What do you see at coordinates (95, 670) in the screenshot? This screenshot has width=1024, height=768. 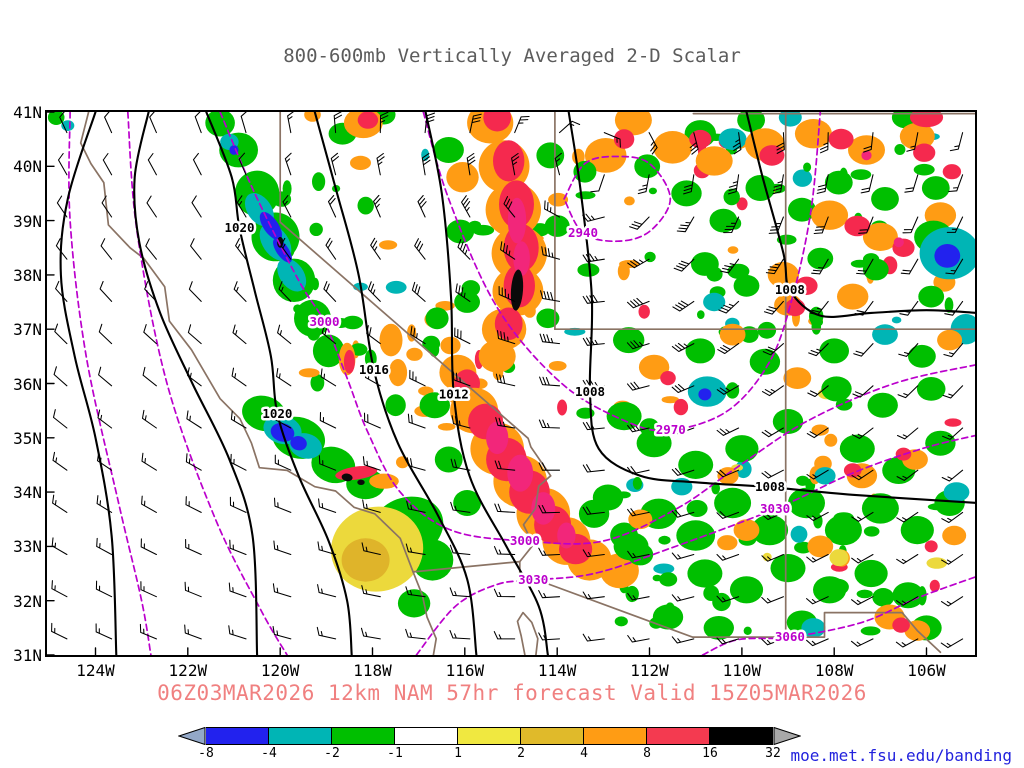 I see `x-tick-label: 124W` at bounding box center [95, 670].